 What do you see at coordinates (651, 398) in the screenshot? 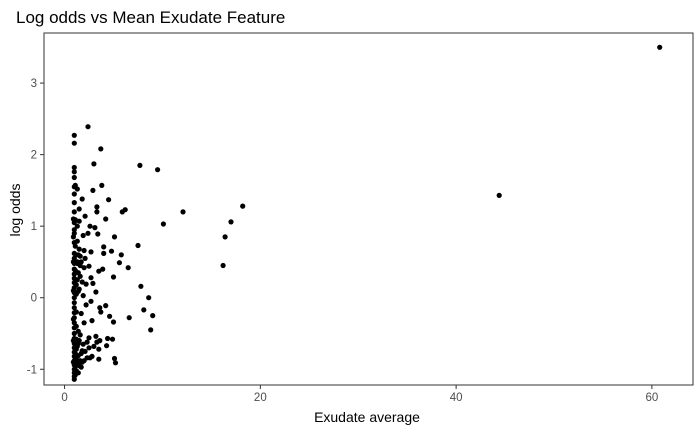
I see `x-tick-label: 60` at bounding box center [651, 398].